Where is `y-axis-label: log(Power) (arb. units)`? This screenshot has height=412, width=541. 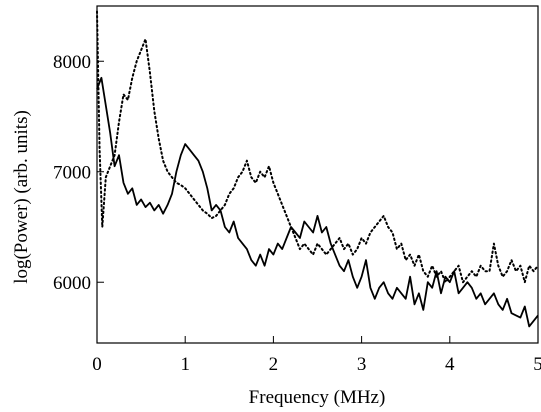
y-axis-label: log(Power) (arb. units) is located at coordinates (21, 197).